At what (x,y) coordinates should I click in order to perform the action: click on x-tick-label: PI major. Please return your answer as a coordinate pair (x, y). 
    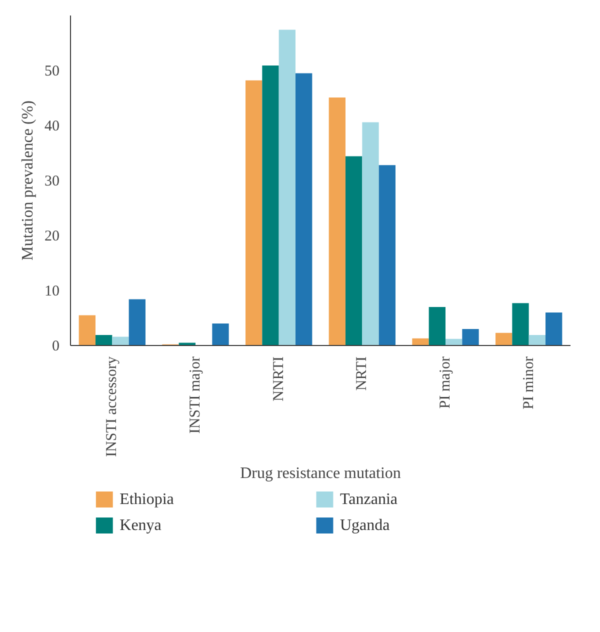
    Looking at the image, I should click on (446, 382).